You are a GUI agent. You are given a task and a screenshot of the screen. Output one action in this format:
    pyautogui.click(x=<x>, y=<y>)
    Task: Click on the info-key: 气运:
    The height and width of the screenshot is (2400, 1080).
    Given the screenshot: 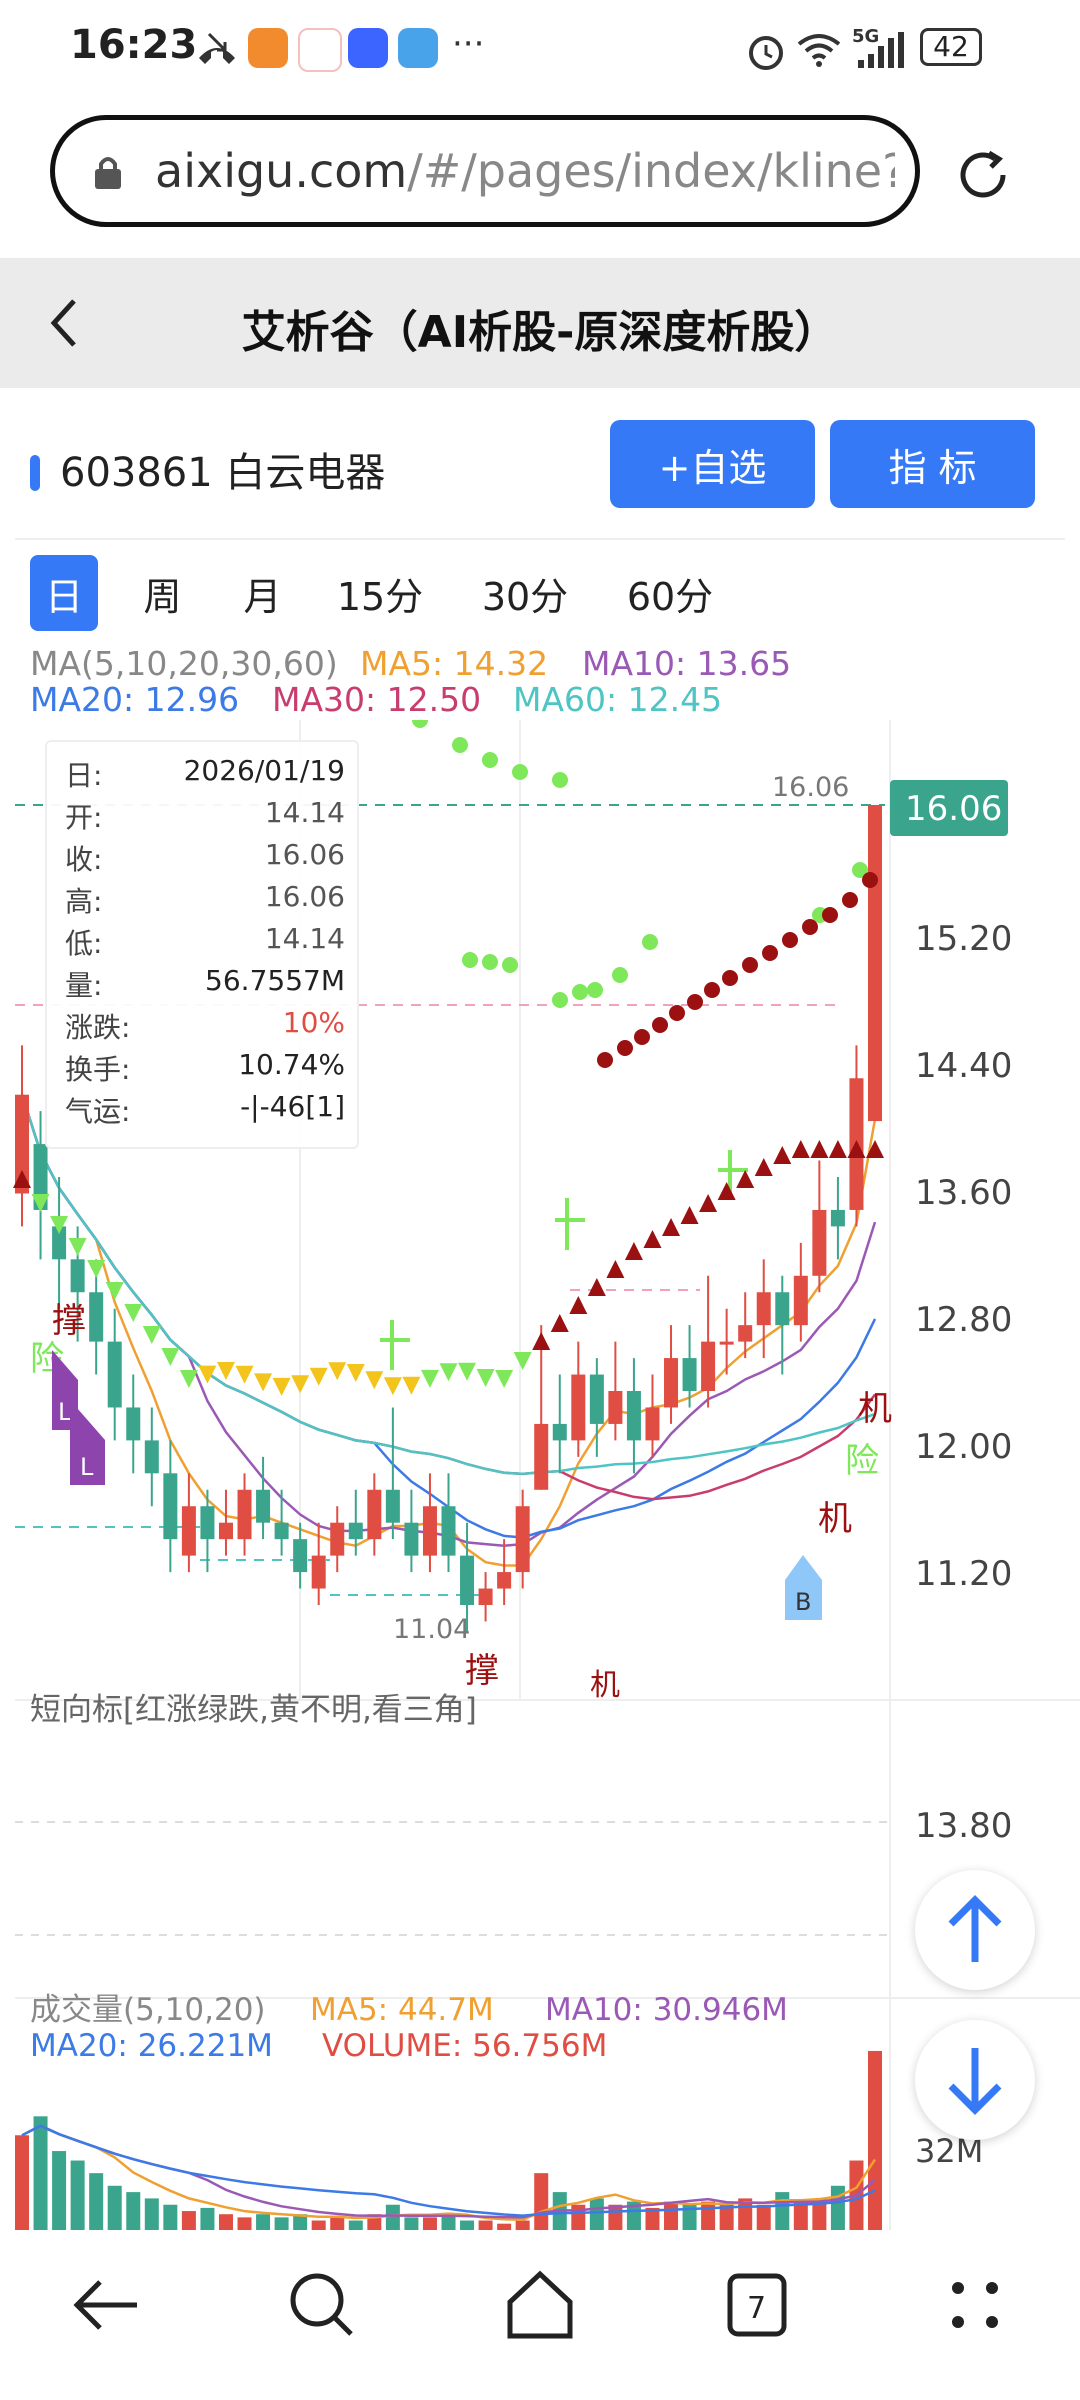 What is the action you would take?
    pyautogui.click(x=98, y=1111)
    